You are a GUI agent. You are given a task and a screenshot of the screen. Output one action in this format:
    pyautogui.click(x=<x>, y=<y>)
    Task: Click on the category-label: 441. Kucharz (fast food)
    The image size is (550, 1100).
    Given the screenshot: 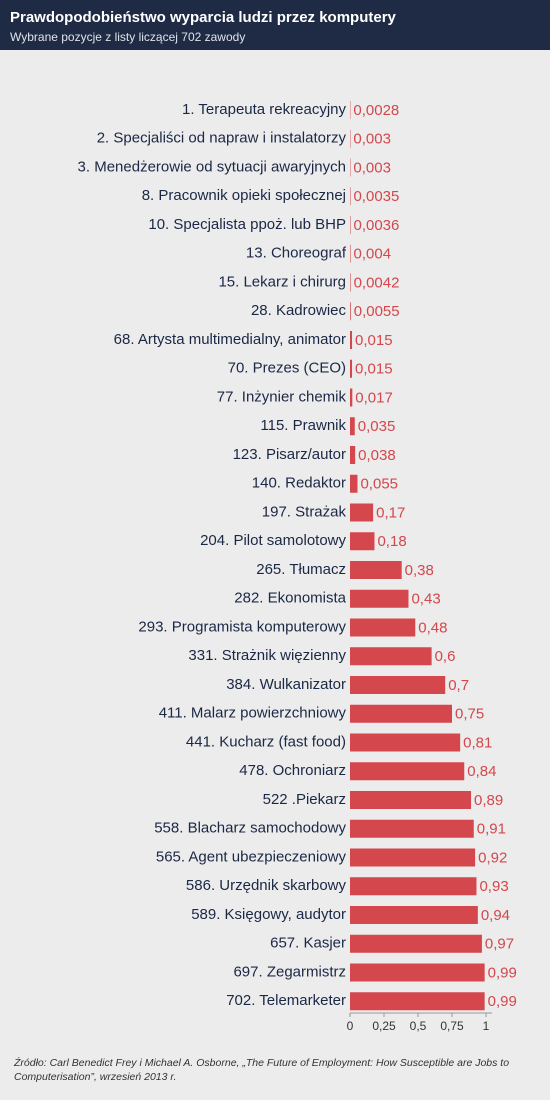 What is the action you would take?
    pyautogui.click(x=266, y=741)
    